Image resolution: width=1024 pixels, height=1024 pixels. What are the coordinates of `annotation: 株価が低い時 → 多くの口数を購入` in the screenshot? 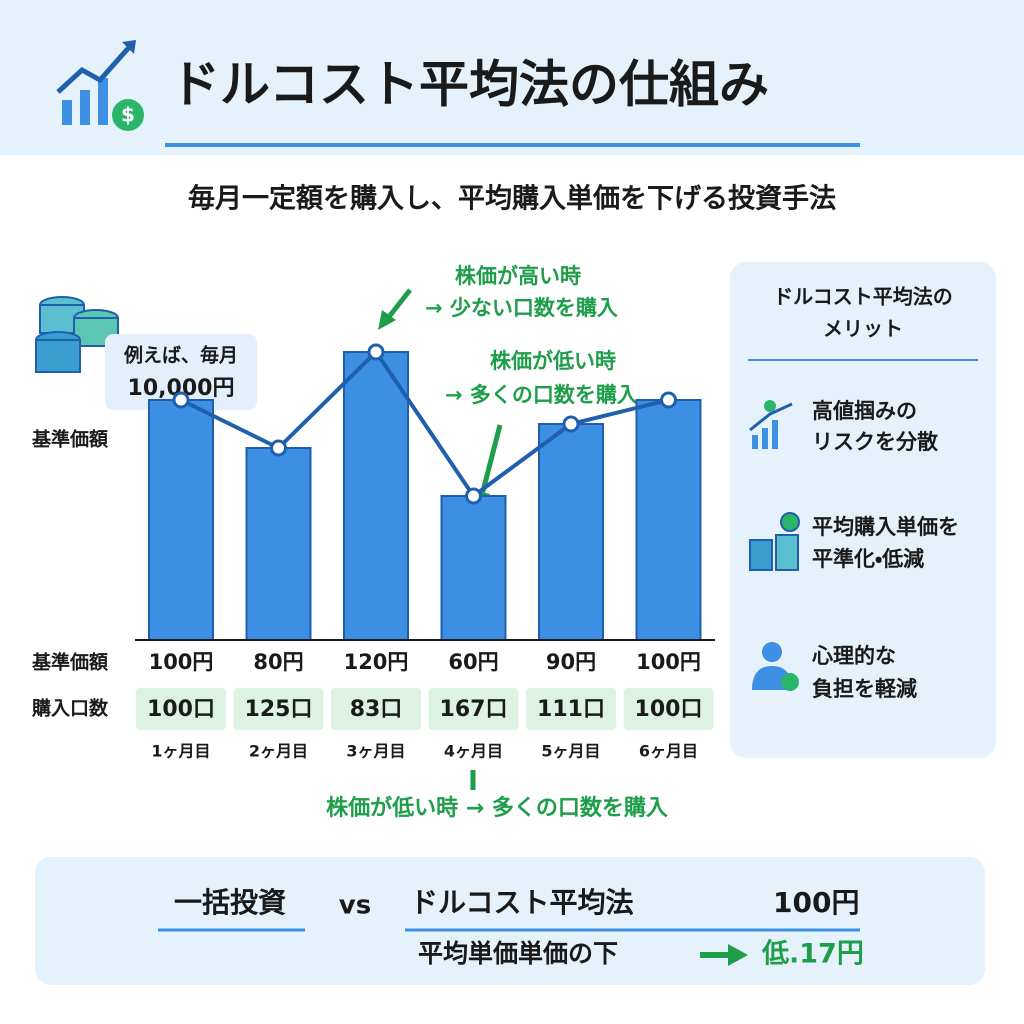 It's located at (497, 808).